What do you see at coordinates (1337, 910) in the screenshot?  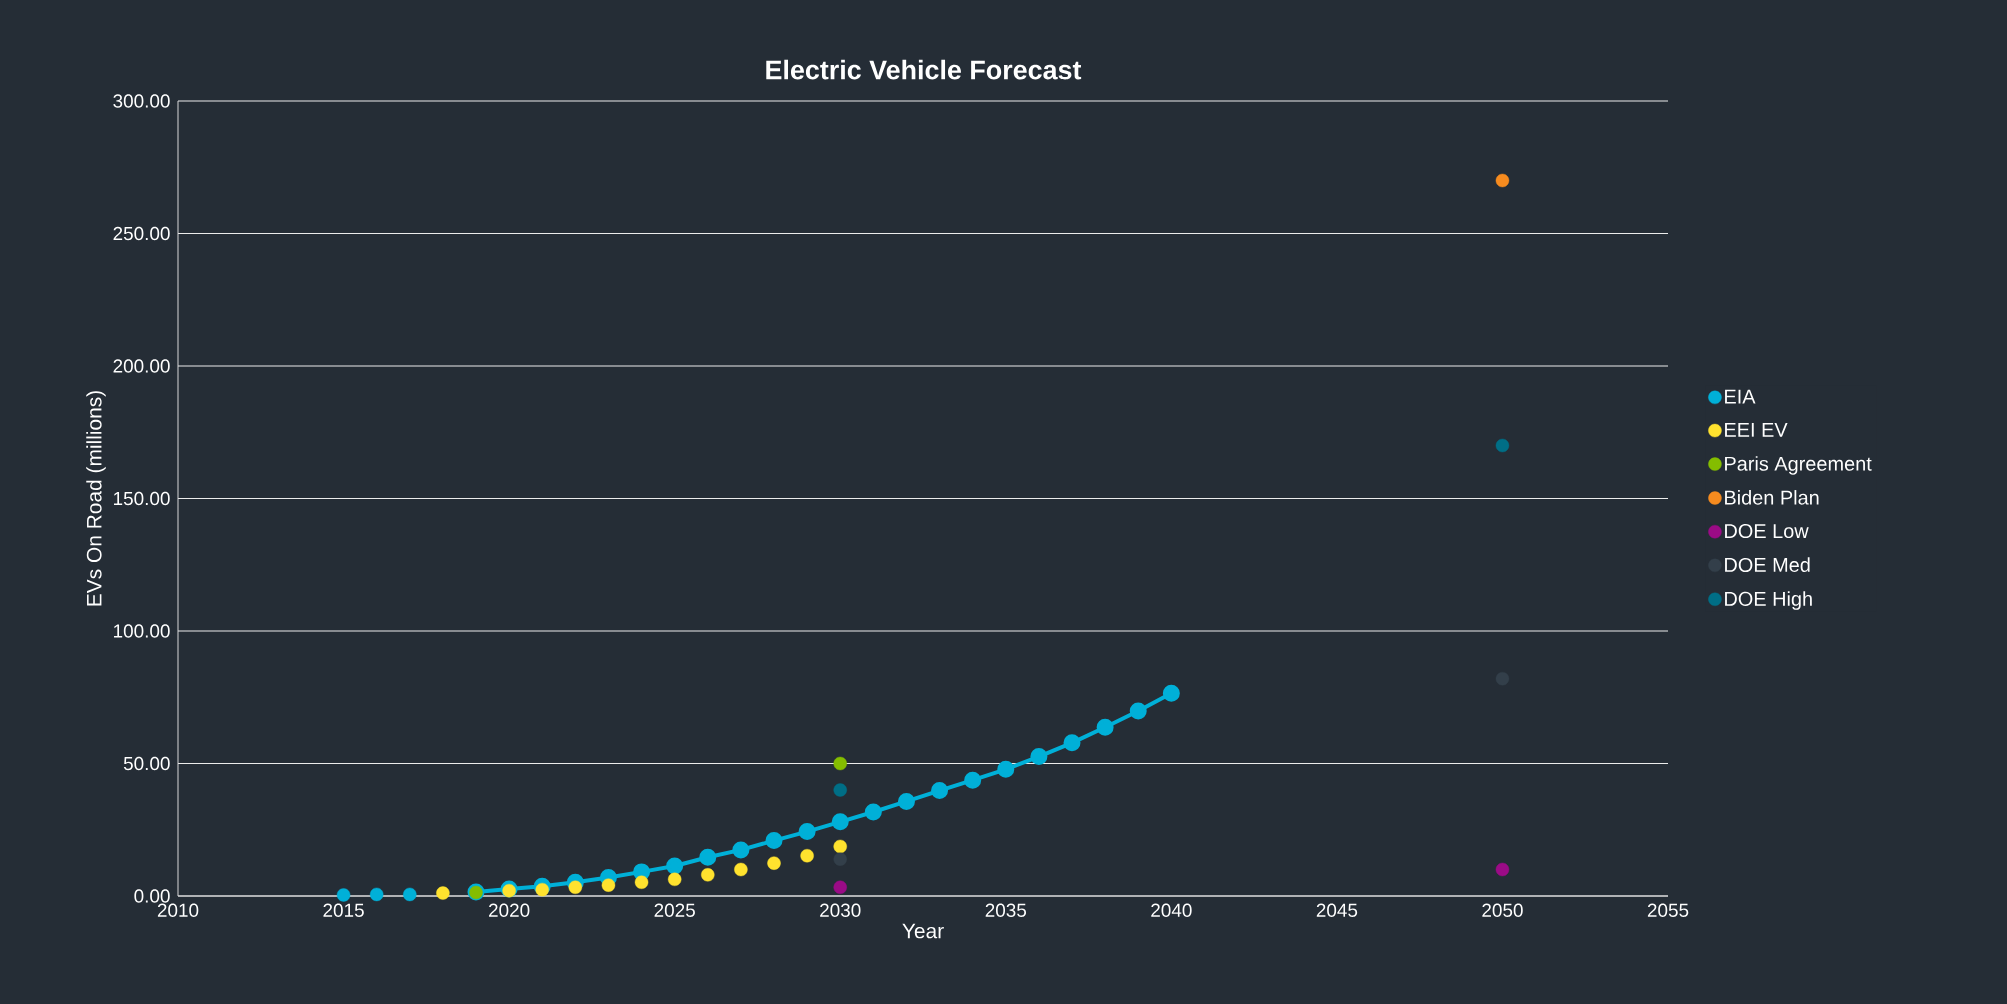 I see `x-tick-label: 2045` at bounding box center [1337, 910].